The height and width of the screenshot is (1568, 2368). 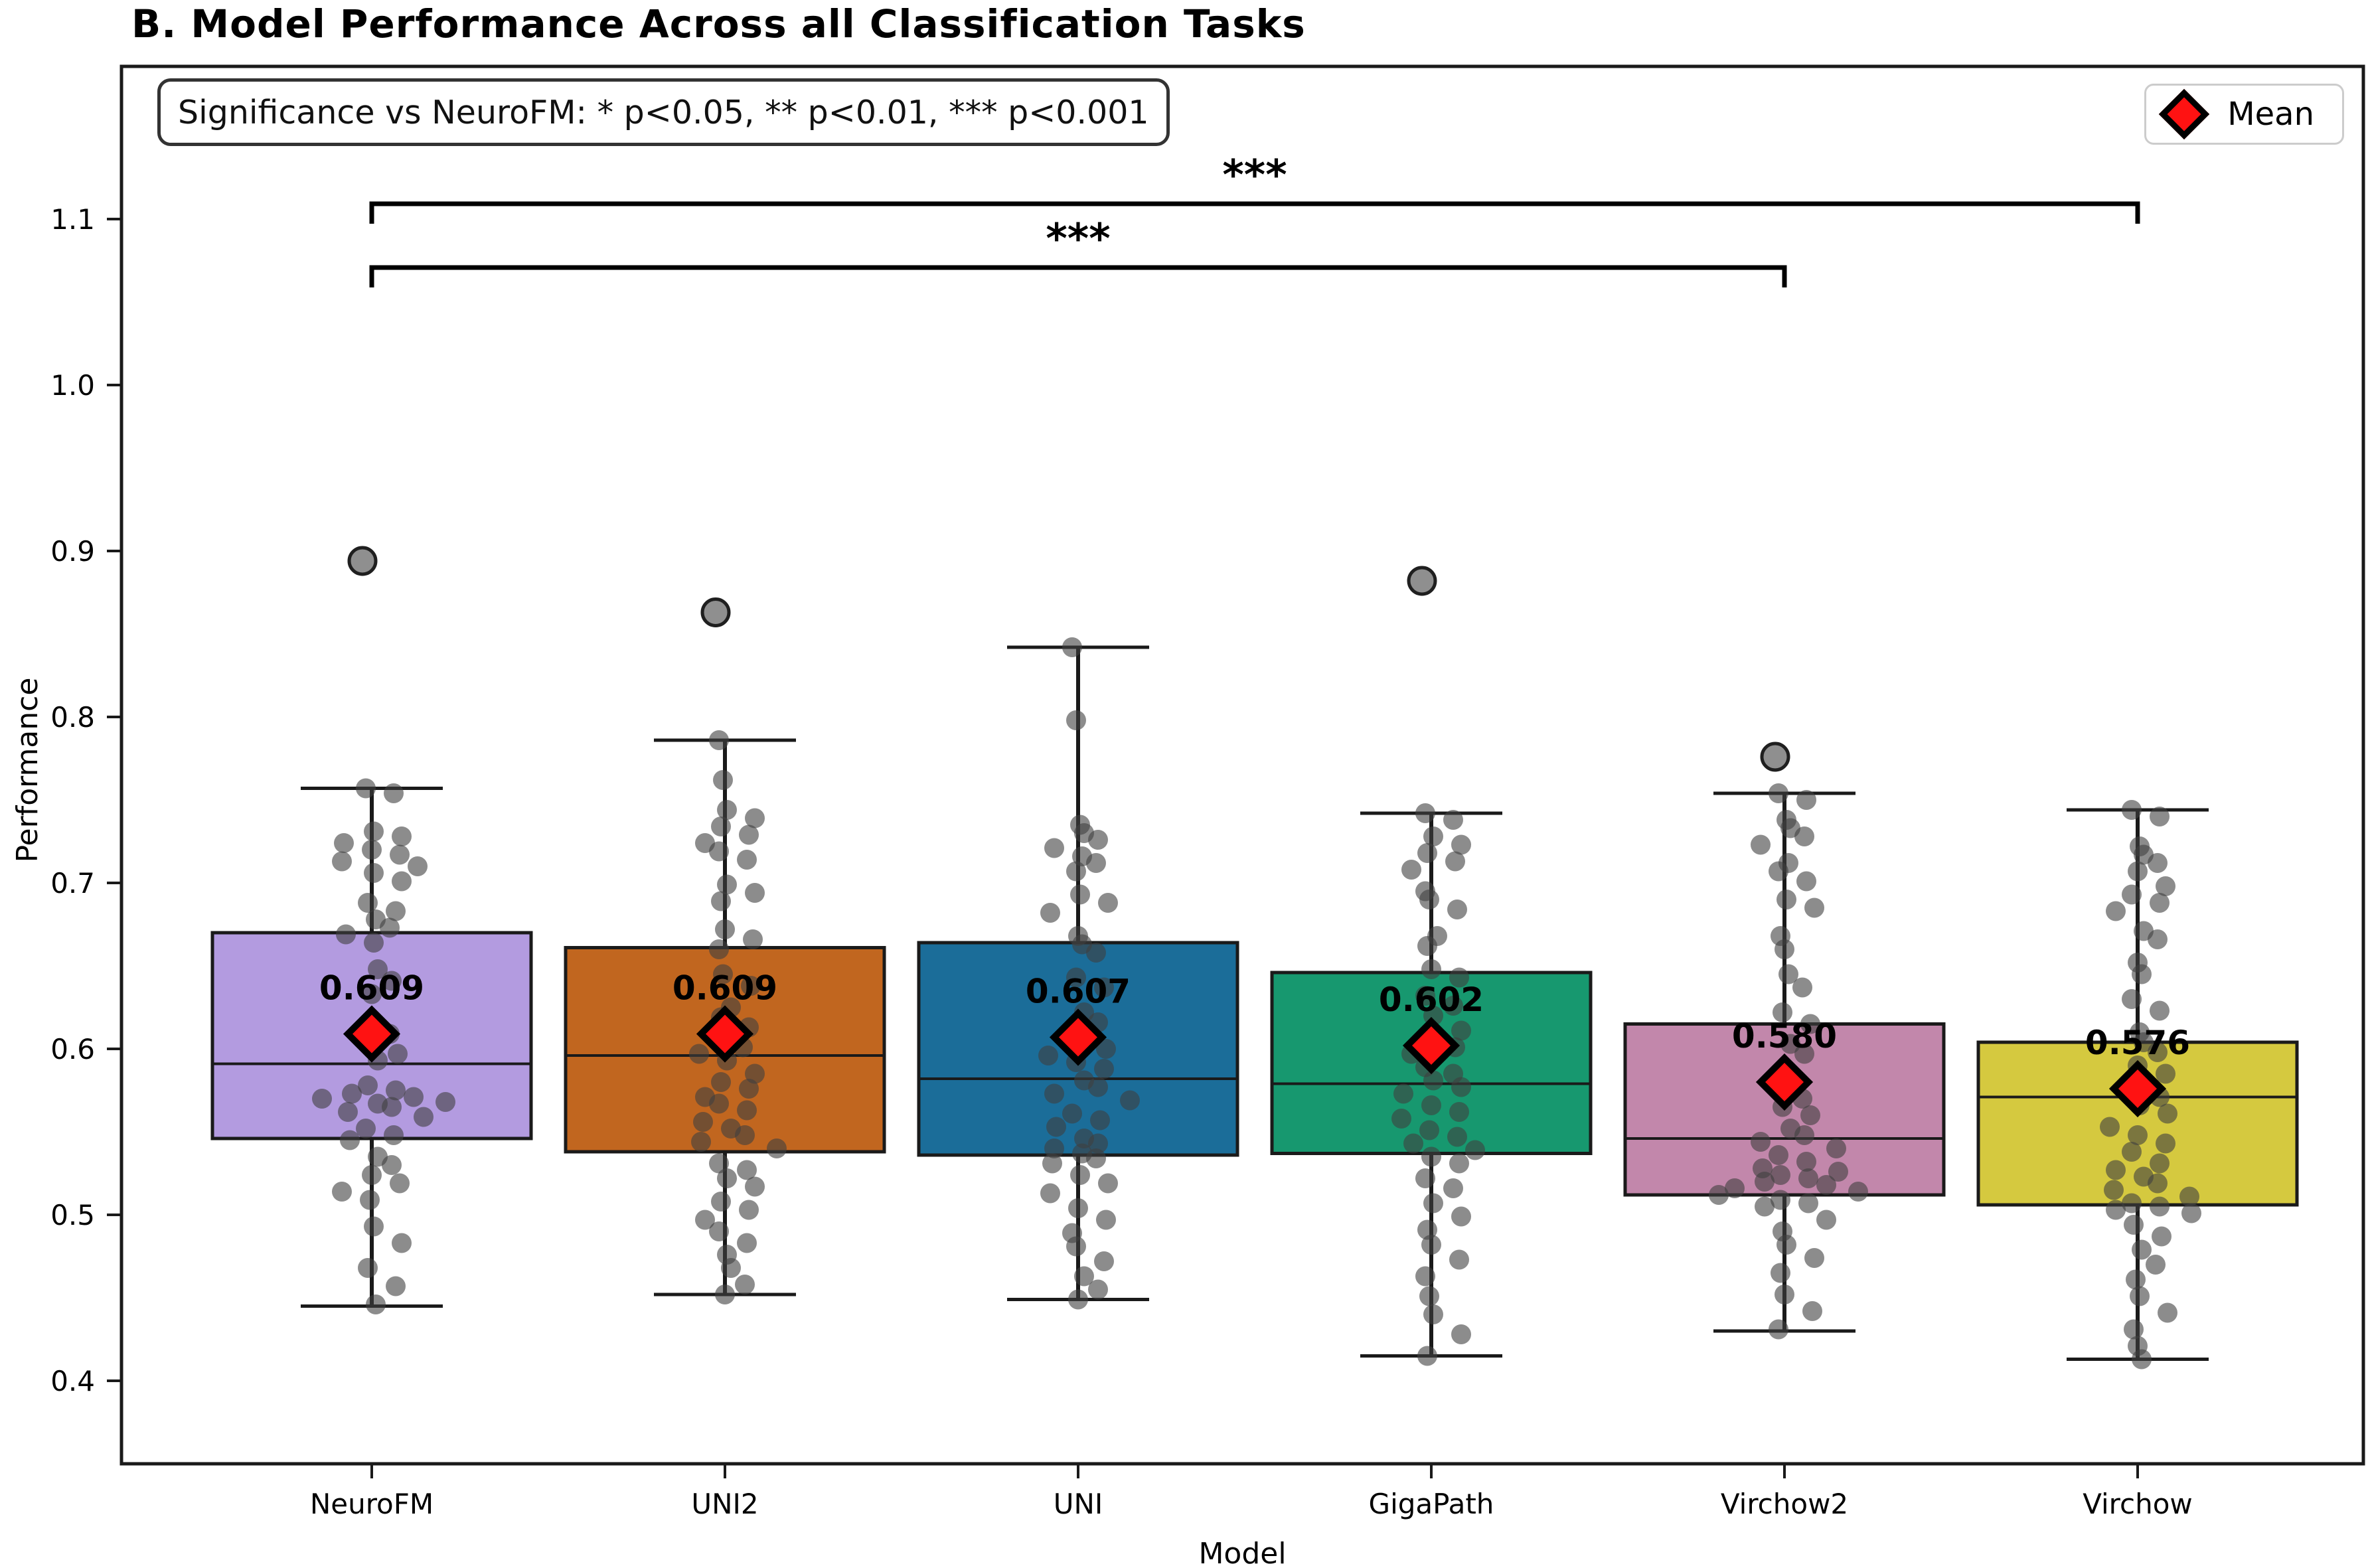 I want to click on x-tick-label-virchow2: Virchow2, so click(x=1784, y=1504).